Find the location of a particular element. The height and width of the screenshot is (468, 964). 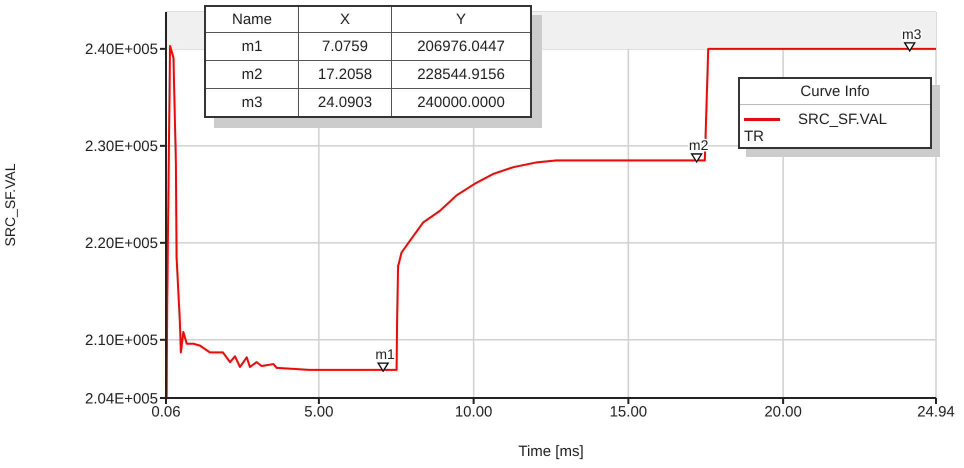

annotation: 17.2058 is located at coordinates (345, 74).